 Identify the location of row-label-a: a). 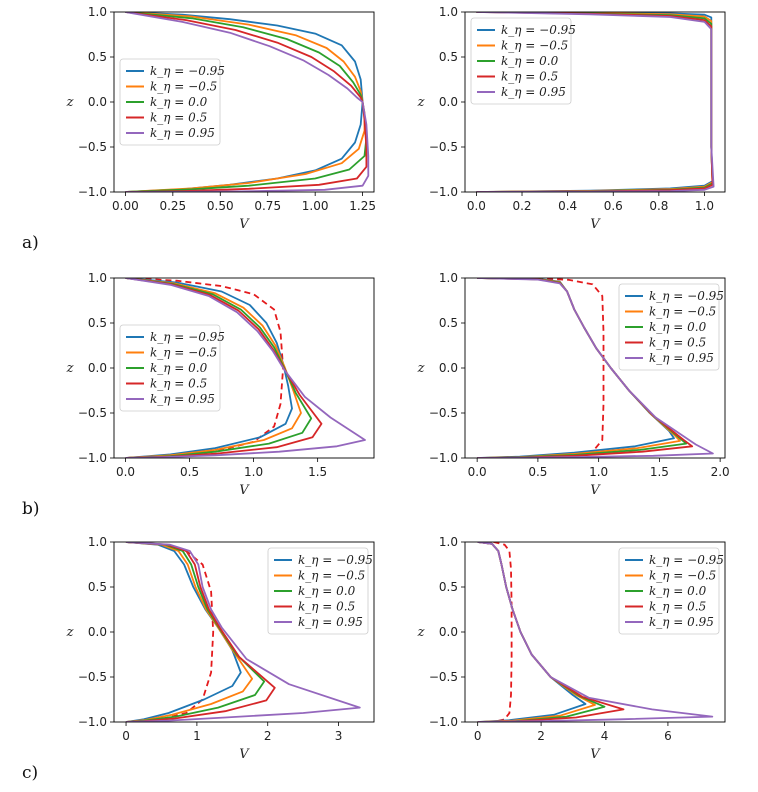
(30, 243).